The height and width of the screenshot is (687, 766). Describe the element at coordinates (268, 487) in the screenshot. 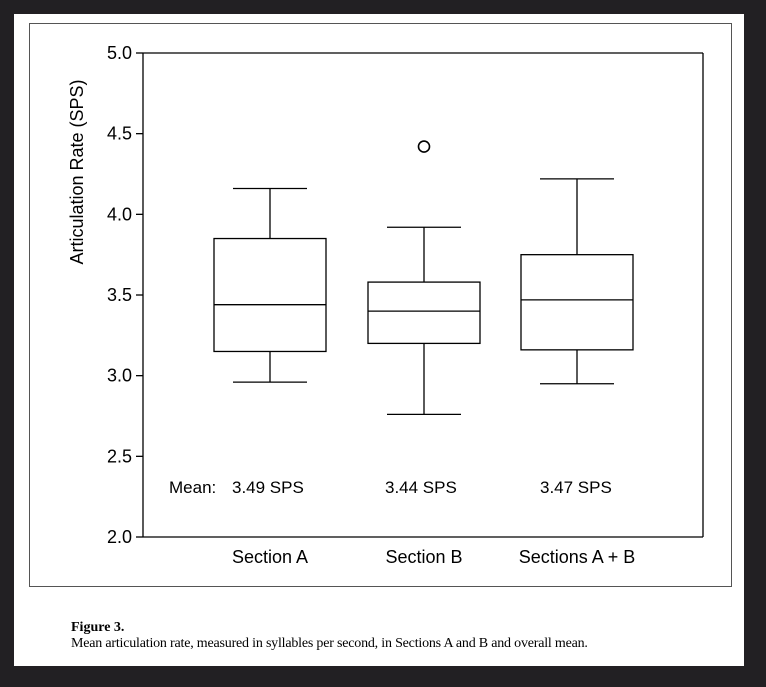

I see `mean-value-label: 3.49 SPS` at that location.